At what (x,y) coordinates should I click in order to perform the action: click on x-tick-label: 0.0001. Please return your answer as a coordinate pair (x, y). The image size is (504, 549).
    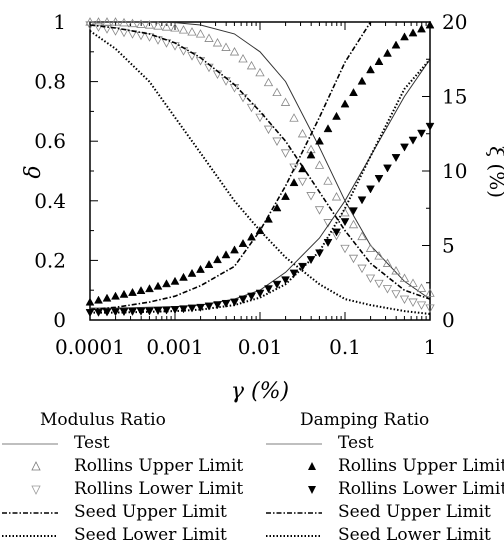
    Looking at the image, I should click on (90, 347).